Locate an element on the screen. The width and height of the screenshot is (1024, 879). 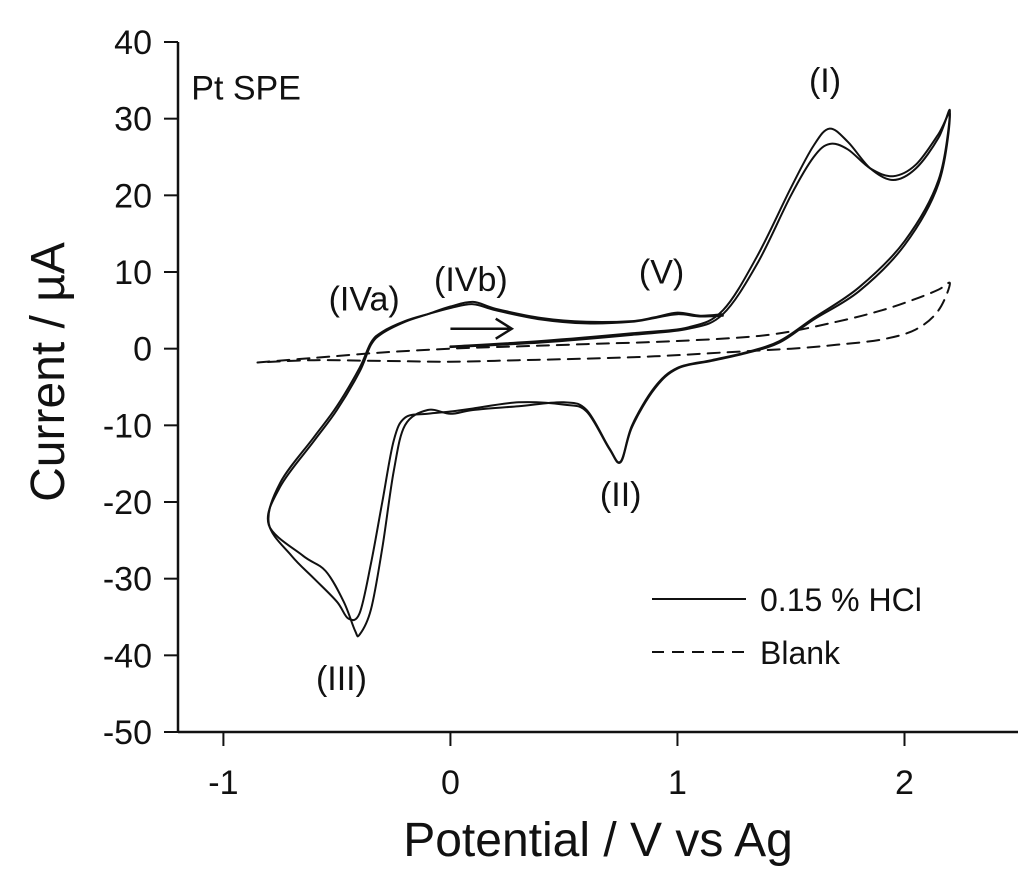
peak-annotation: Pt SPE is located at coordinates (246, 89).